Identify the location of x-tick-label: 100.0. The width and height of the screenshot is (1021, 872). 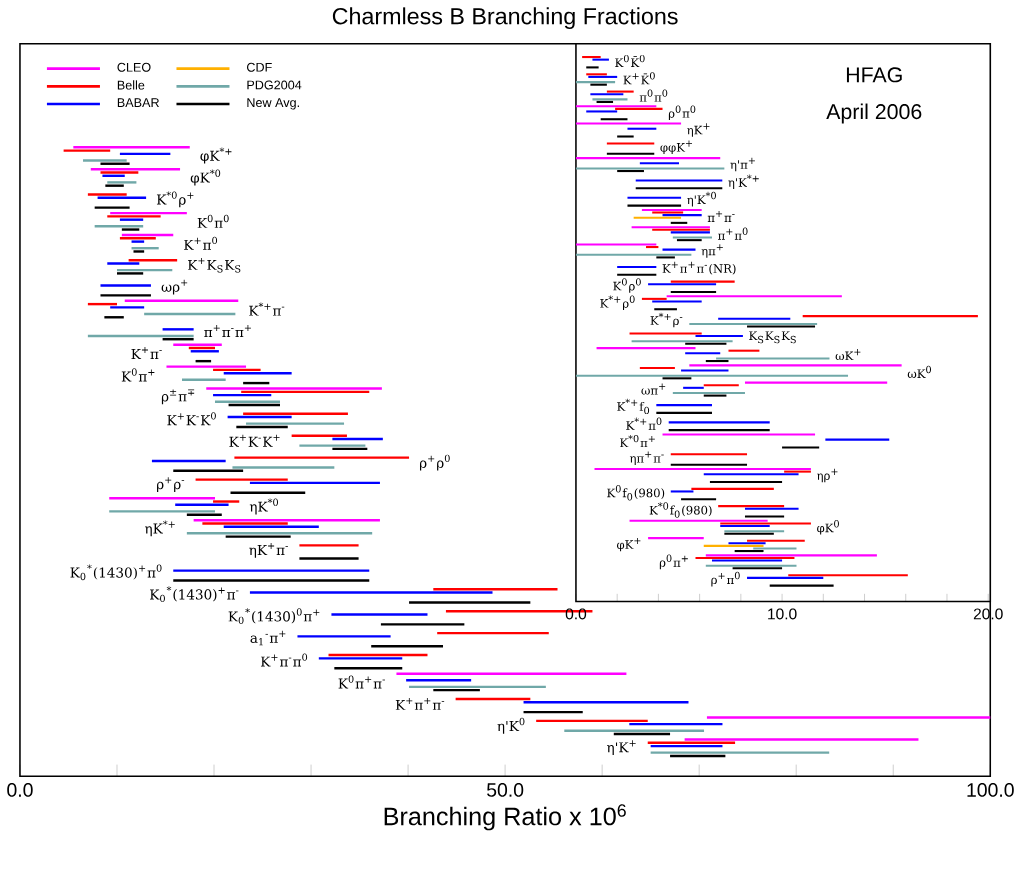
(990, 789).